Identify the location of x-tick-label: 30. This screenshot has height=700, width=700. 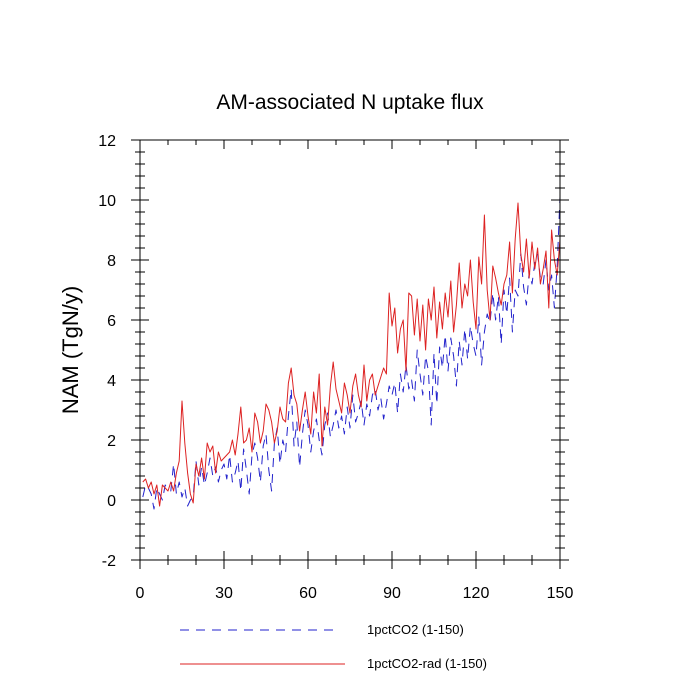
(224, 593).